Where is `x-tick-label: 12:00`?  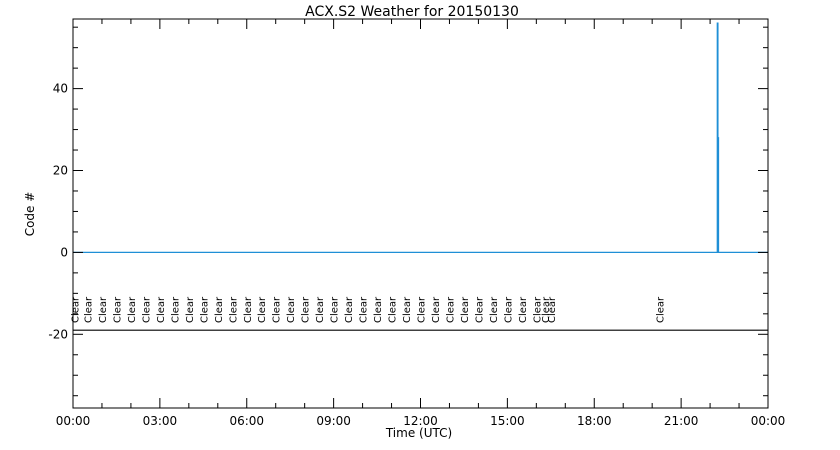 x-tick-label: 12:00 is located at coordinates (420, 421).